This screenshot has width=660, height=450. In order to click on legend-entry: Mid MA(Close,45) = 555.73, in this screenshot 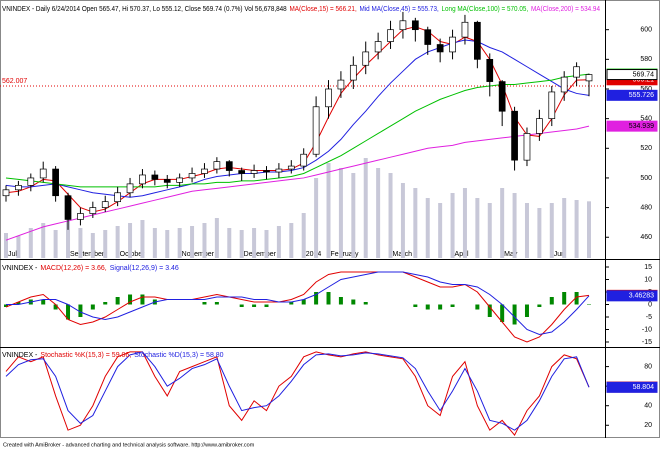, I will do `click(398, 9)`.